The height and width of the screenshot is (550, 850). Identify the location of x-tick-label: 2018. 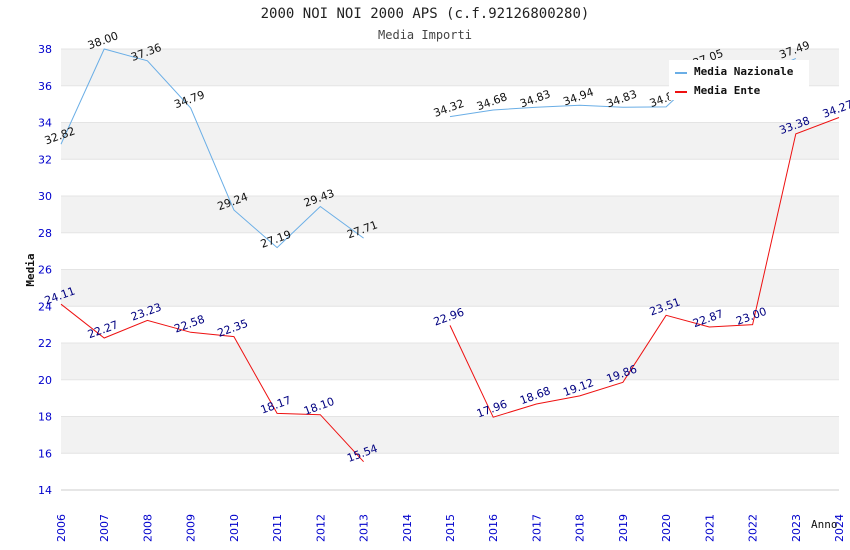
(580, 528).